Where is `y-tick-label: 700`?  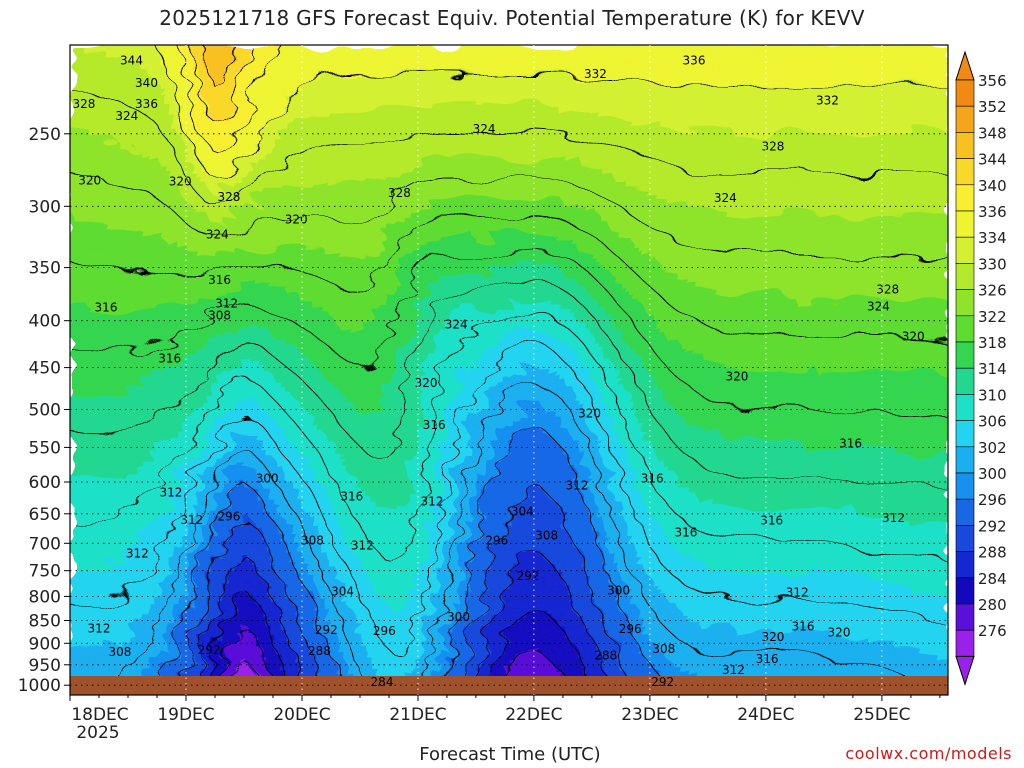 y-tick-label: 700 is located at coordinates (45, 544).